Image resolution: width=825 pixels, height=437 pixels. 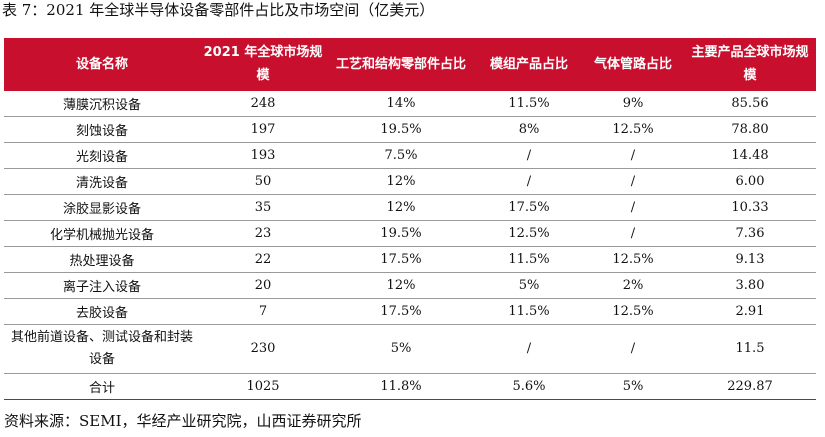 I want to click on table-row: 离子注入设备 20 12% 5% 2% 3.80, so click(x=410, y=285).